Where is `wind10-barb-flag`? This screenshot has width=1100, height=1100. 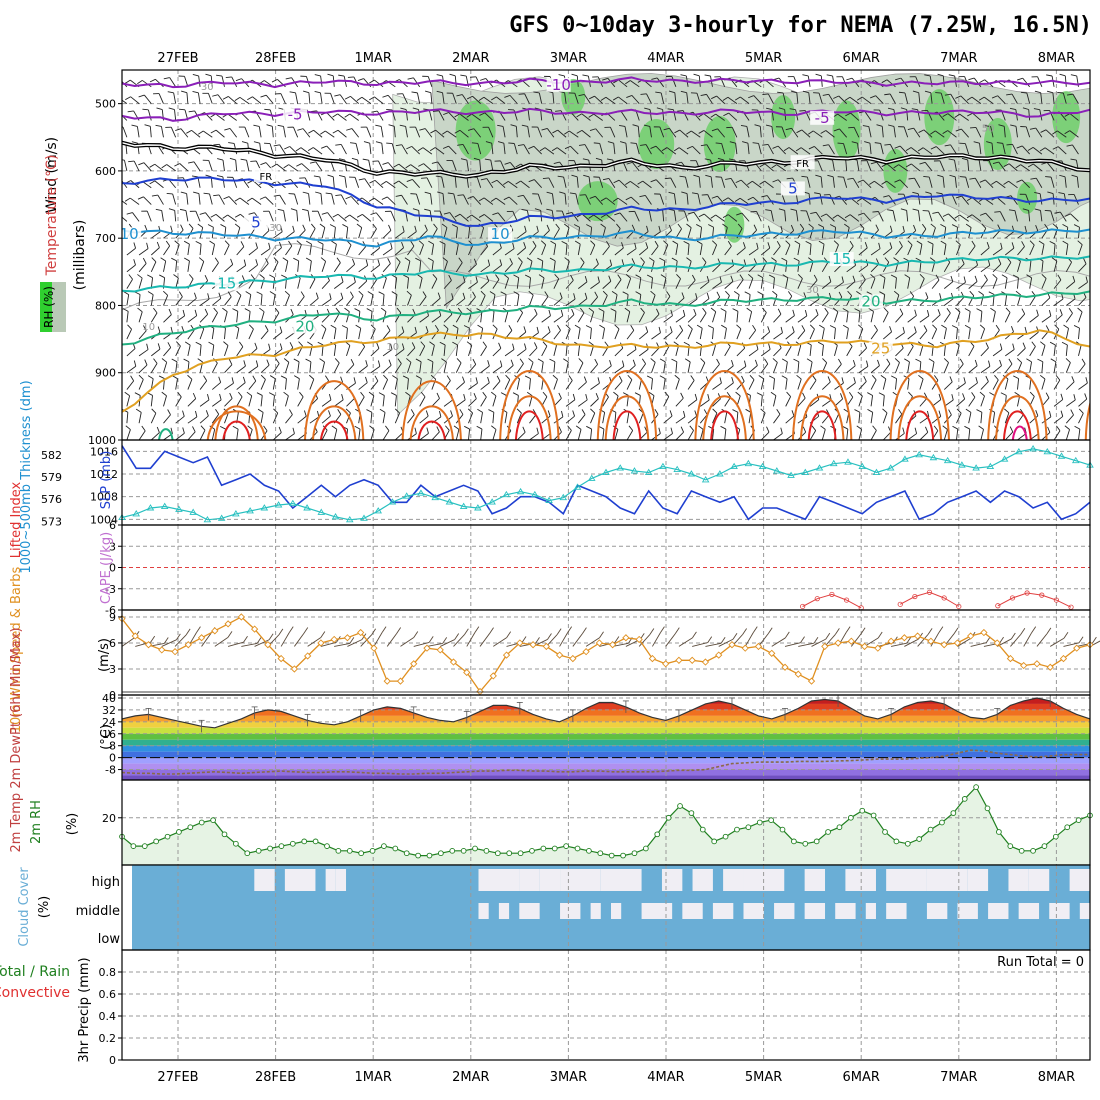
wind10-barb-flag is located at coordinates (416, 634).